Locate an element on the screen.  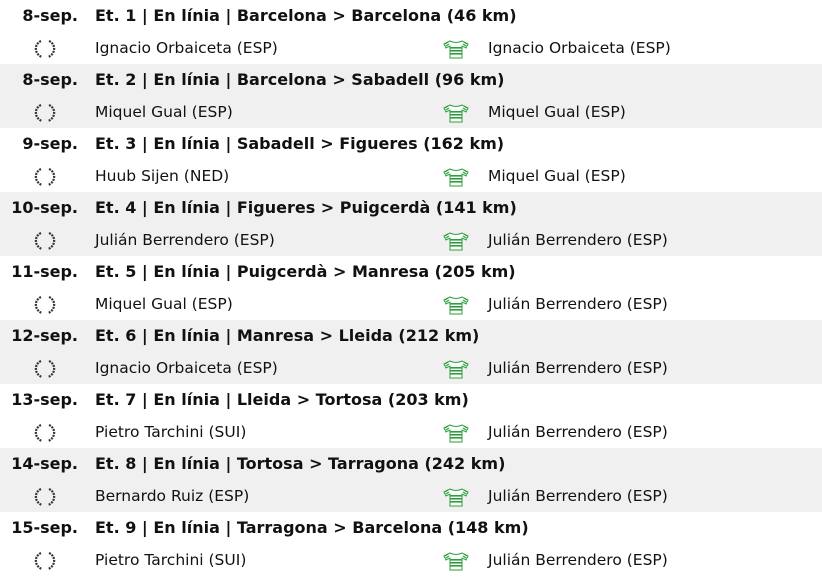
general-leader: Ignacio Orbaiceta (ESP) is located at coordinates (579, 48).